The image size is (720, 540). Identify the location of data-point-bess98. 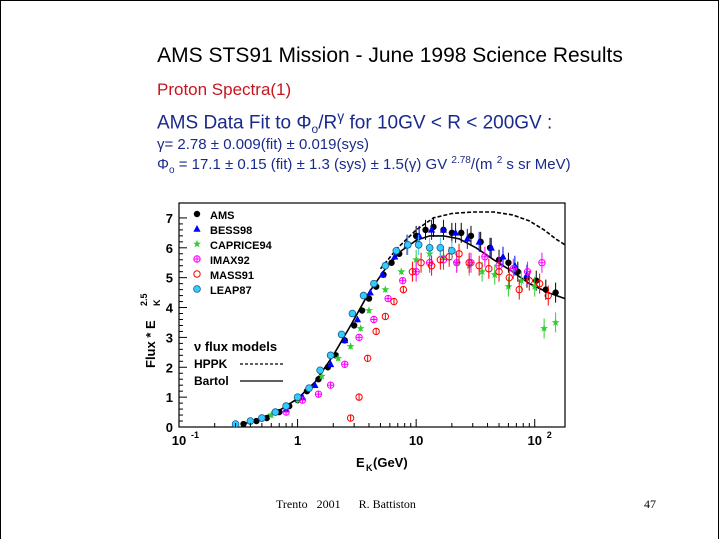
(357, 319).